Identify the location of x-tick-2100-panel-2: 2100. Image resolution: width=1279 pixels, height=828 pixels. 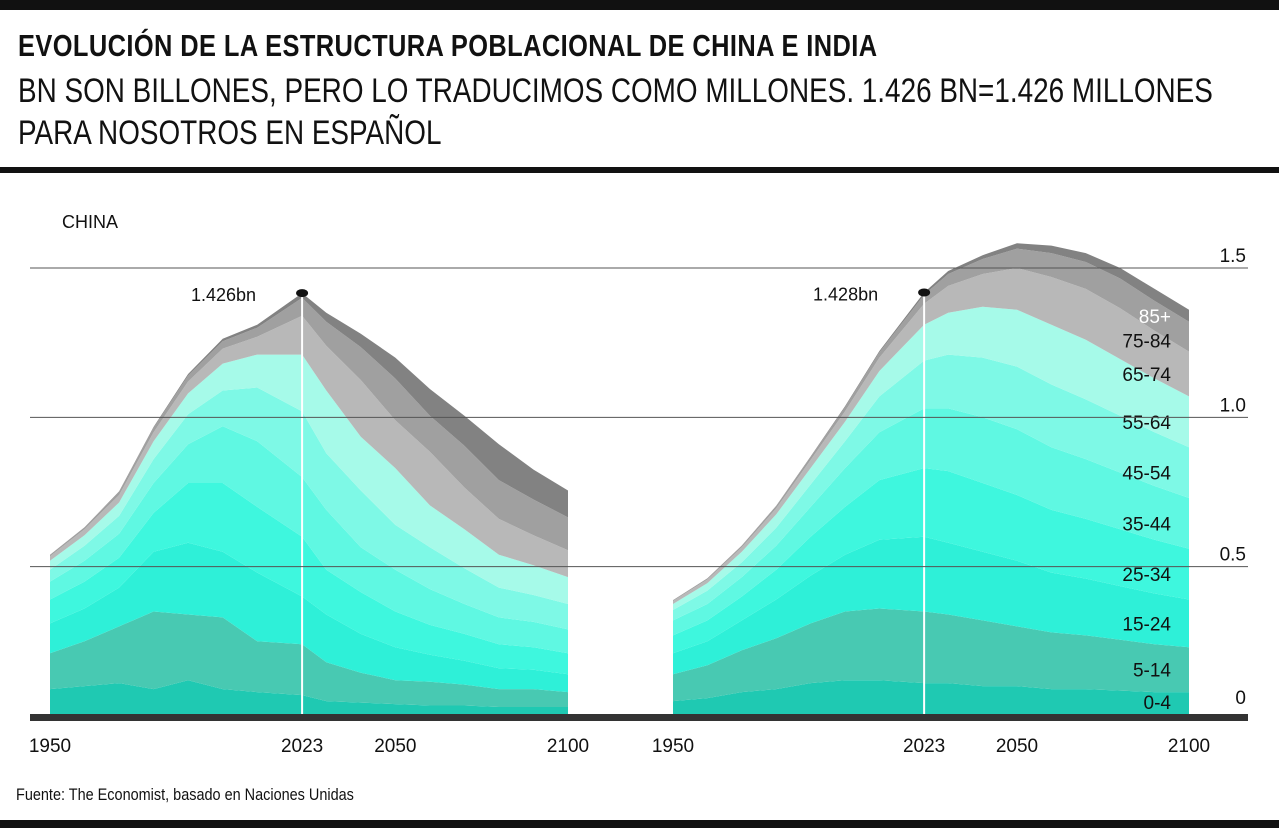
(1189, 746).